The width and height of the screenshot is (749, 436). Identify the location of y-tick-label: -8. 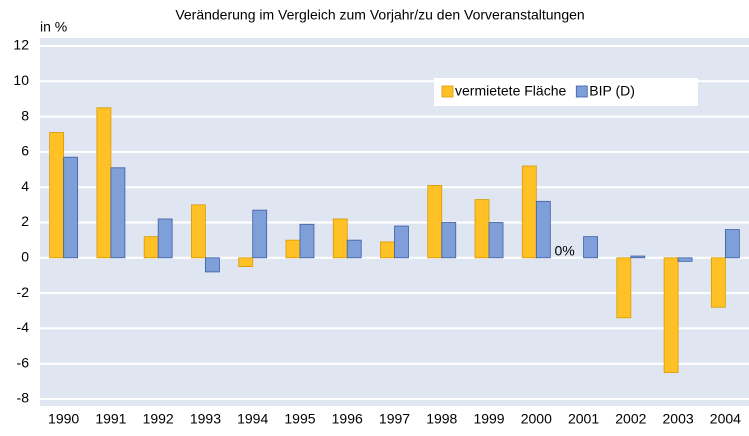
(23, 398).